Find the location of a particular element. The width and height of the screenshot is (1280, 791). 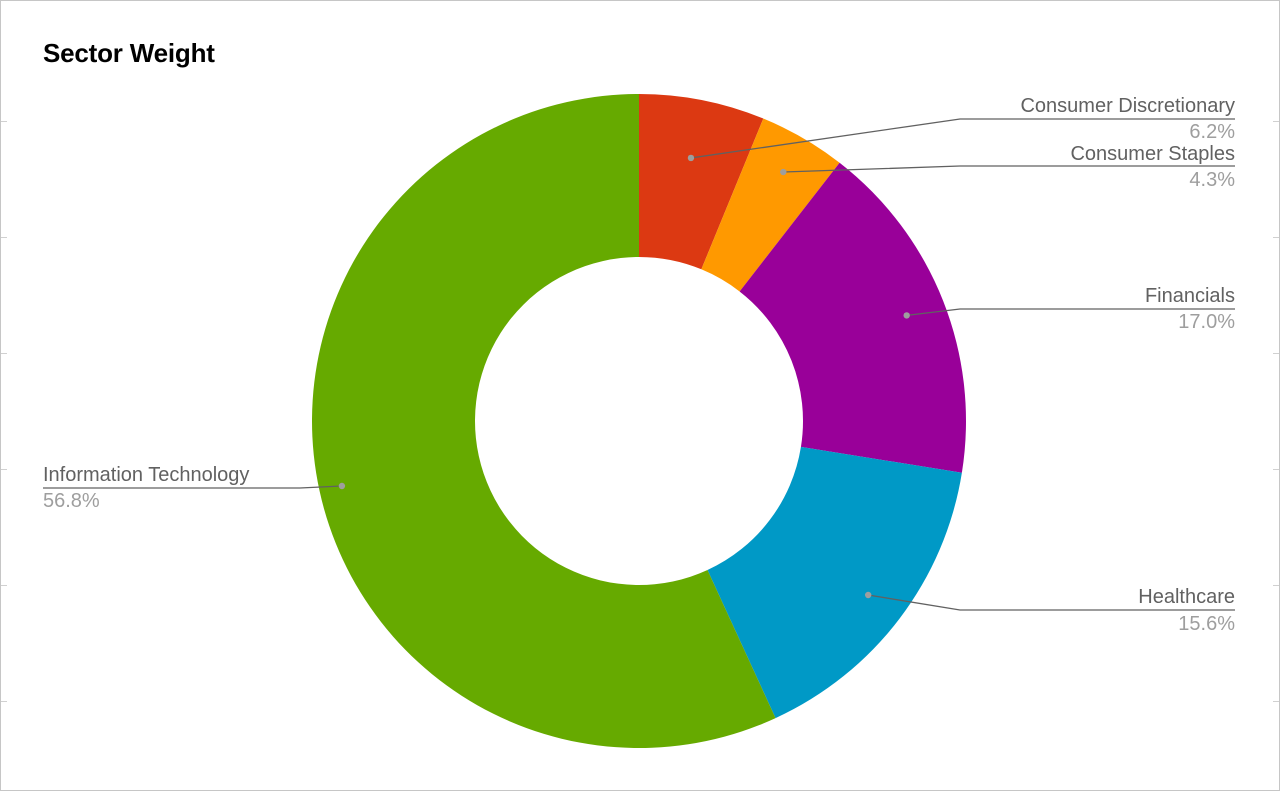

slice-consumer-staples is located at coordinates (770, 205).